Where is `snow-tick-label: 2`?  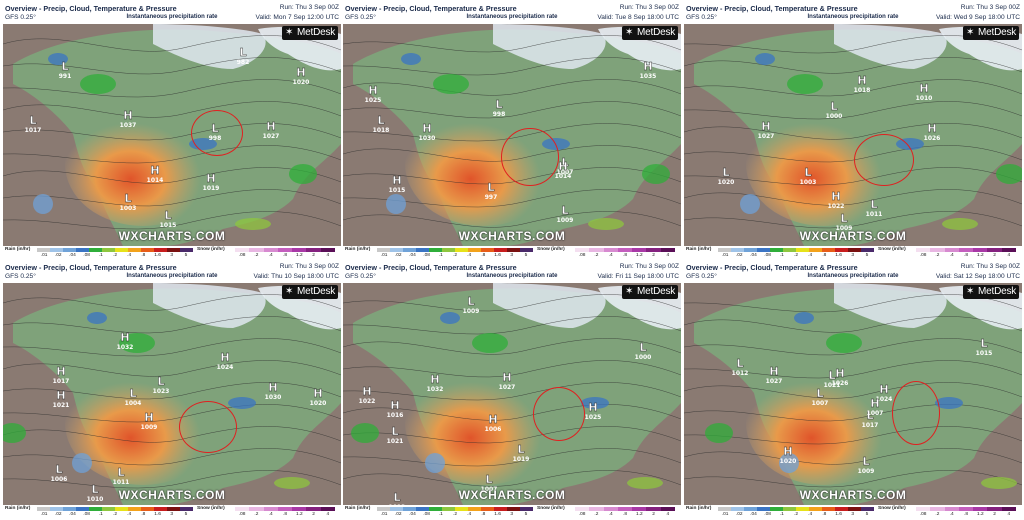
snow-tick-label: 2 is located at coordinates (653, 255).